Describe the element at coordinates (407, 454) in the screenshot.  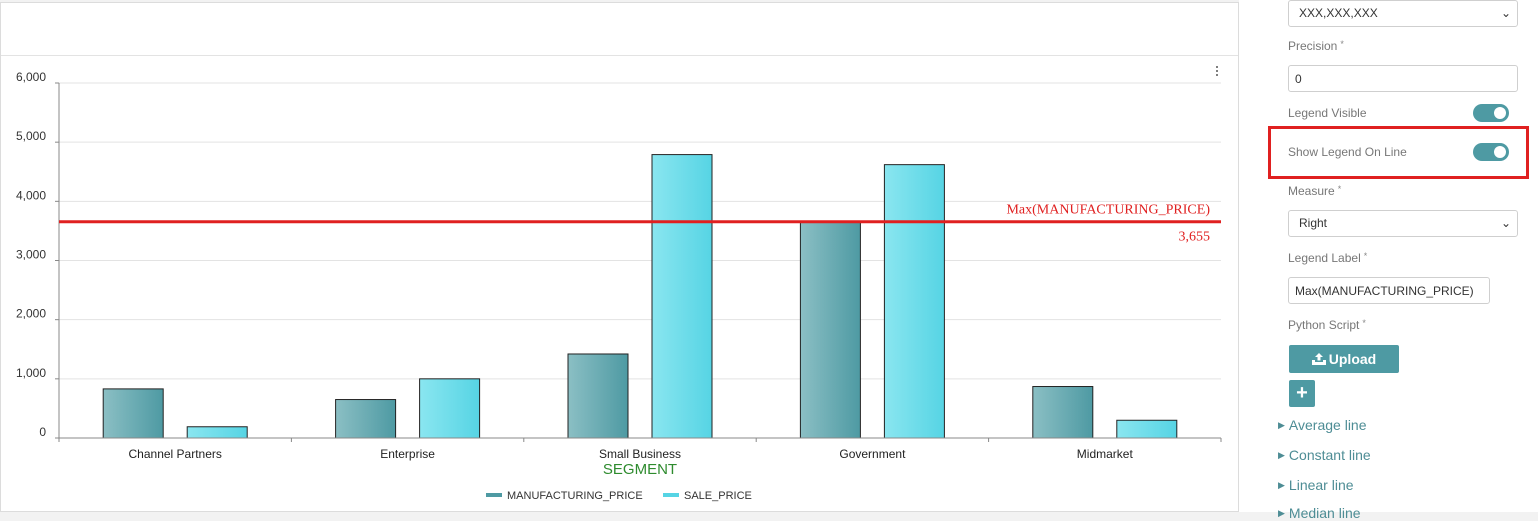
I see `x-tick-label: Enterprise` at that location.